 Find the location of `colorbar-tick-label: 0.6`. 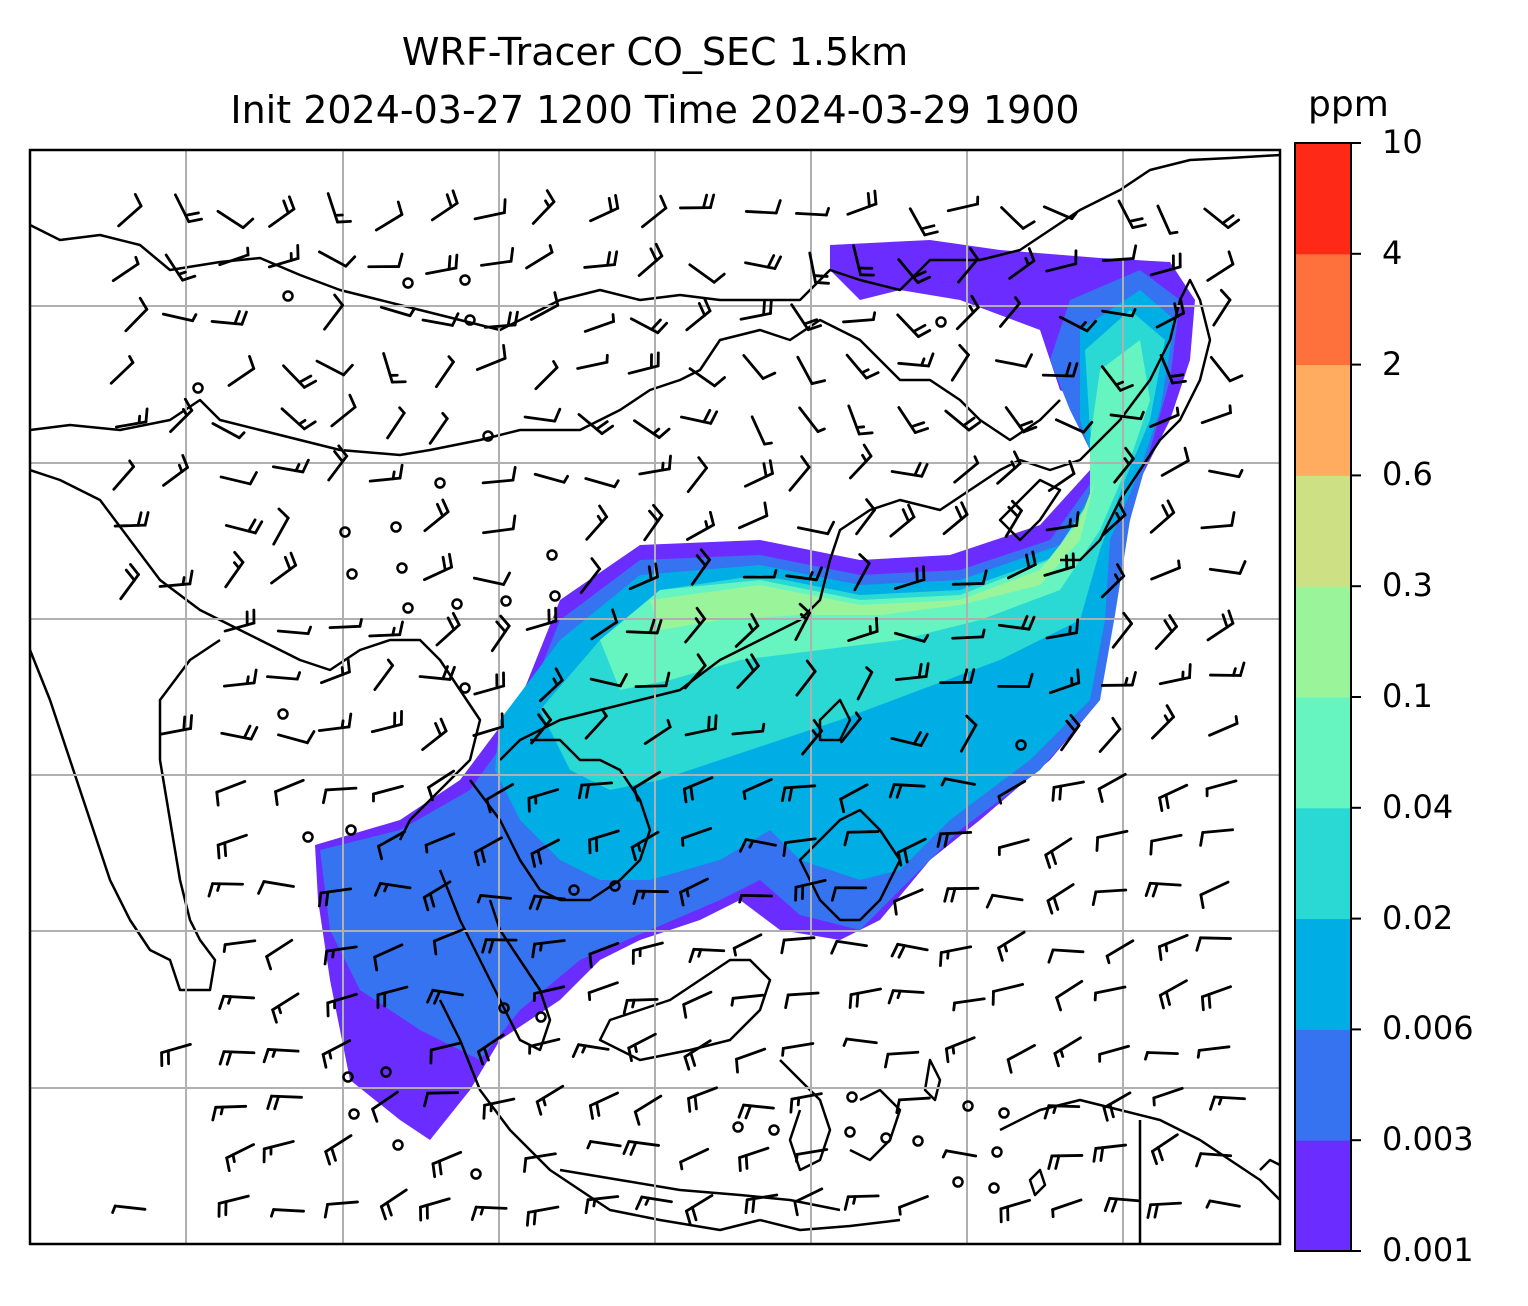

colorbar-tick-label: 0.6 is located at coordinates (1407, 474).